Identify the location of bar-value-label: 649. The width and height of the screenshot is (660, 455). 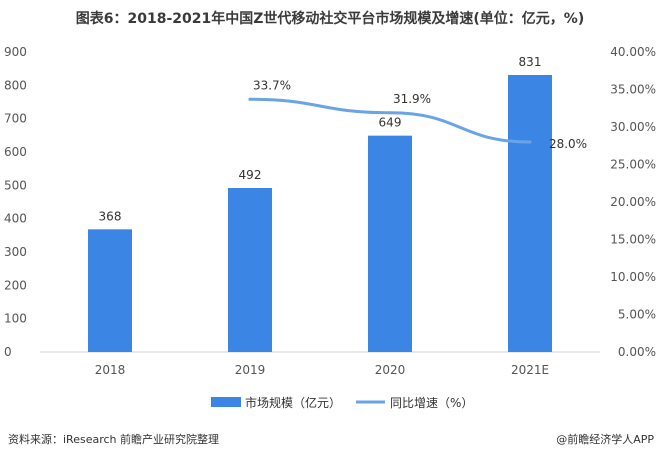
(390, 123).